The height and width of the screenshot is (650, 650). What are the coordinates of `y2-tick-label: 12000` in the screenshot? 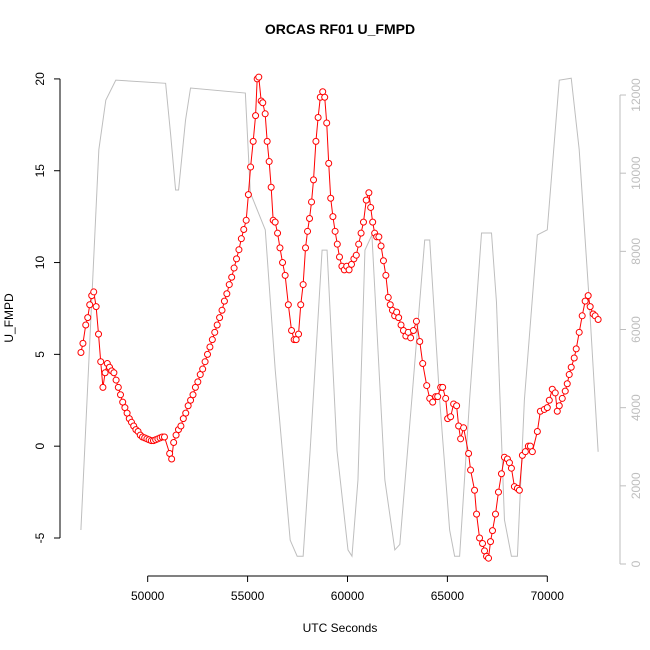 It's located at (636, 95).